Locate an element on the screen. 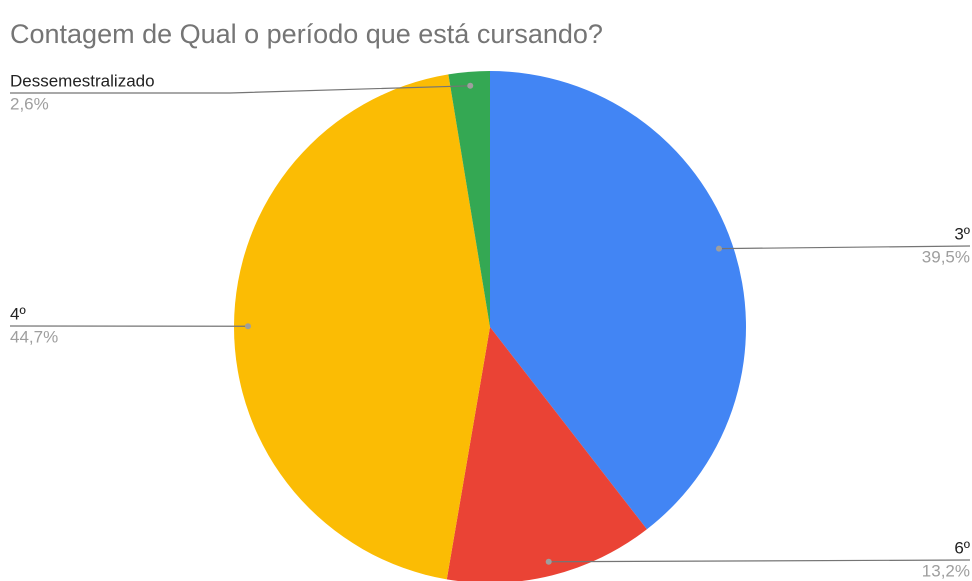 The width and height of the screenshot is (972, 581). slice-label: 4º is located at coordinates (18, 313).